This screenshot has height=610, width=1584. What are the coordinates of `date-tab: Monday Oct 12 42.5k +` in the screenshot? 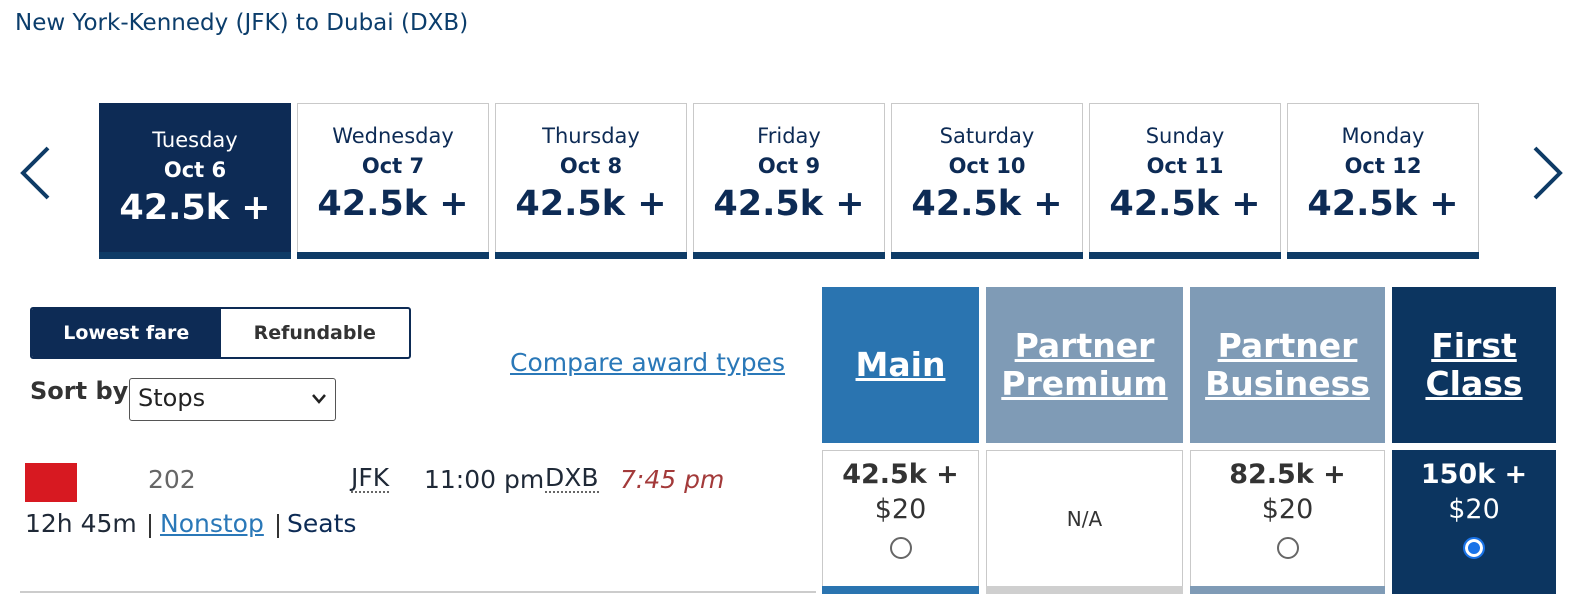 It's located at (1383, 181).